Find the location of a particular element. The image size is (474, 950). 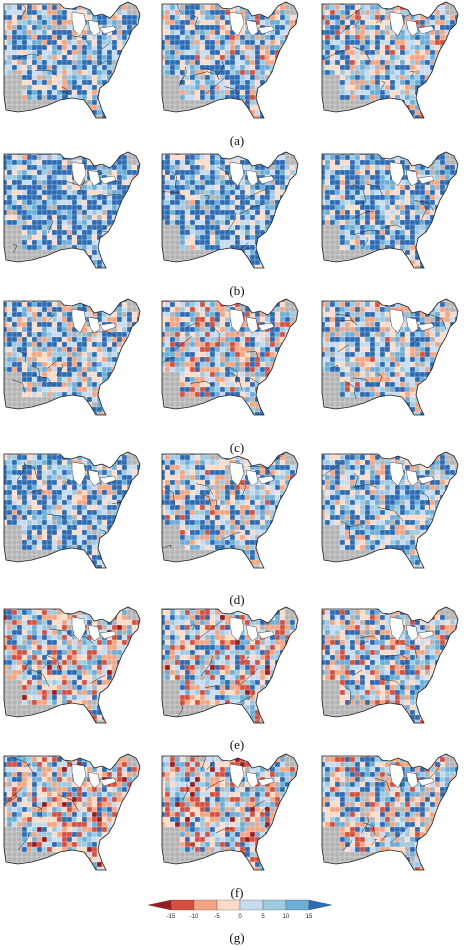

state-border-line is located at coordinates (224, 176).